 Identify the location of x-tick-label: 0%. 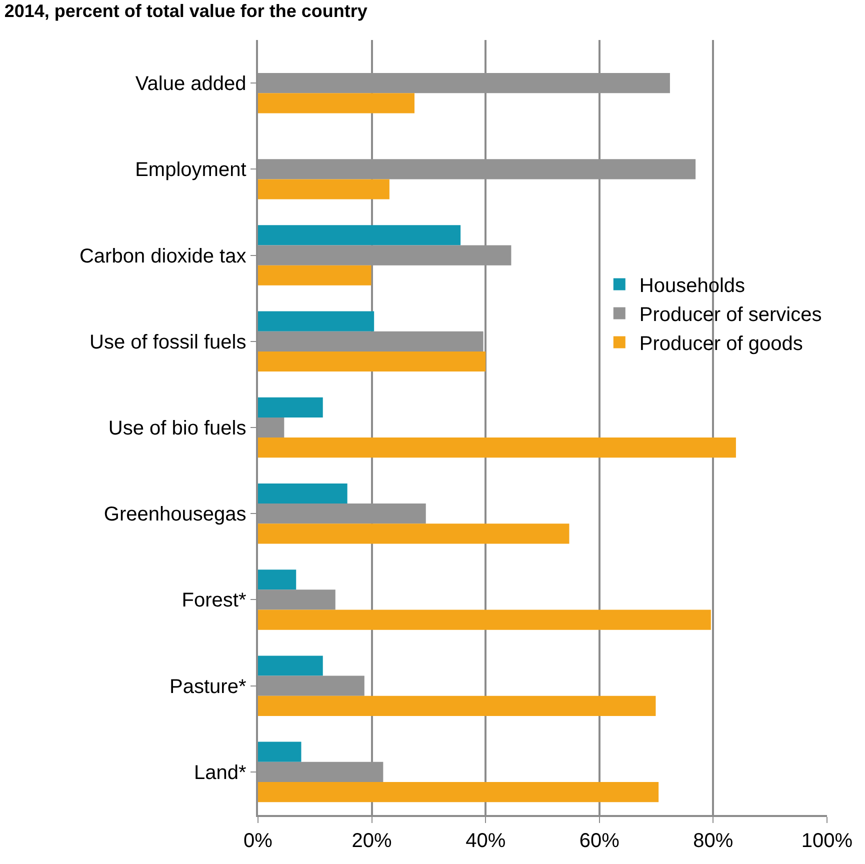
(258, 841).